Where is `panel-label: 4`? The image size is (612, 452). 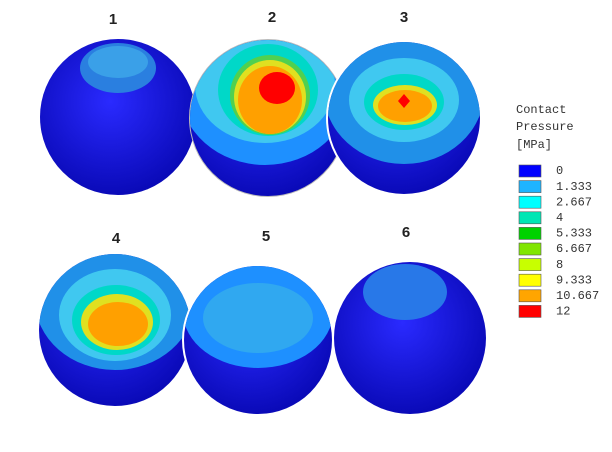
panel-label: 4 is located at coordinates (116, 238).